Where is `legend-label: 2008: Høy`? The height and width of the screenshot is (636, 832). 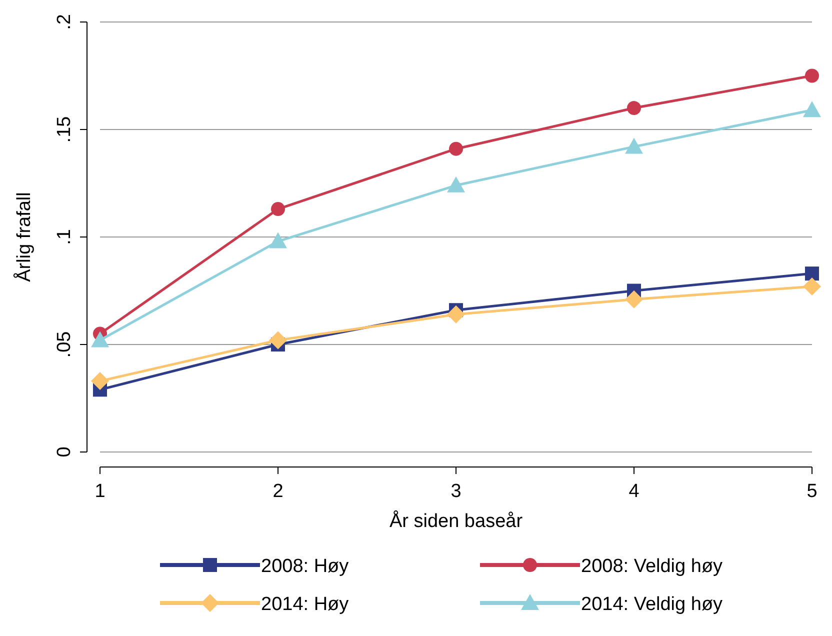
legend-label: 2008: Høy is located at coordinates (305, 566).